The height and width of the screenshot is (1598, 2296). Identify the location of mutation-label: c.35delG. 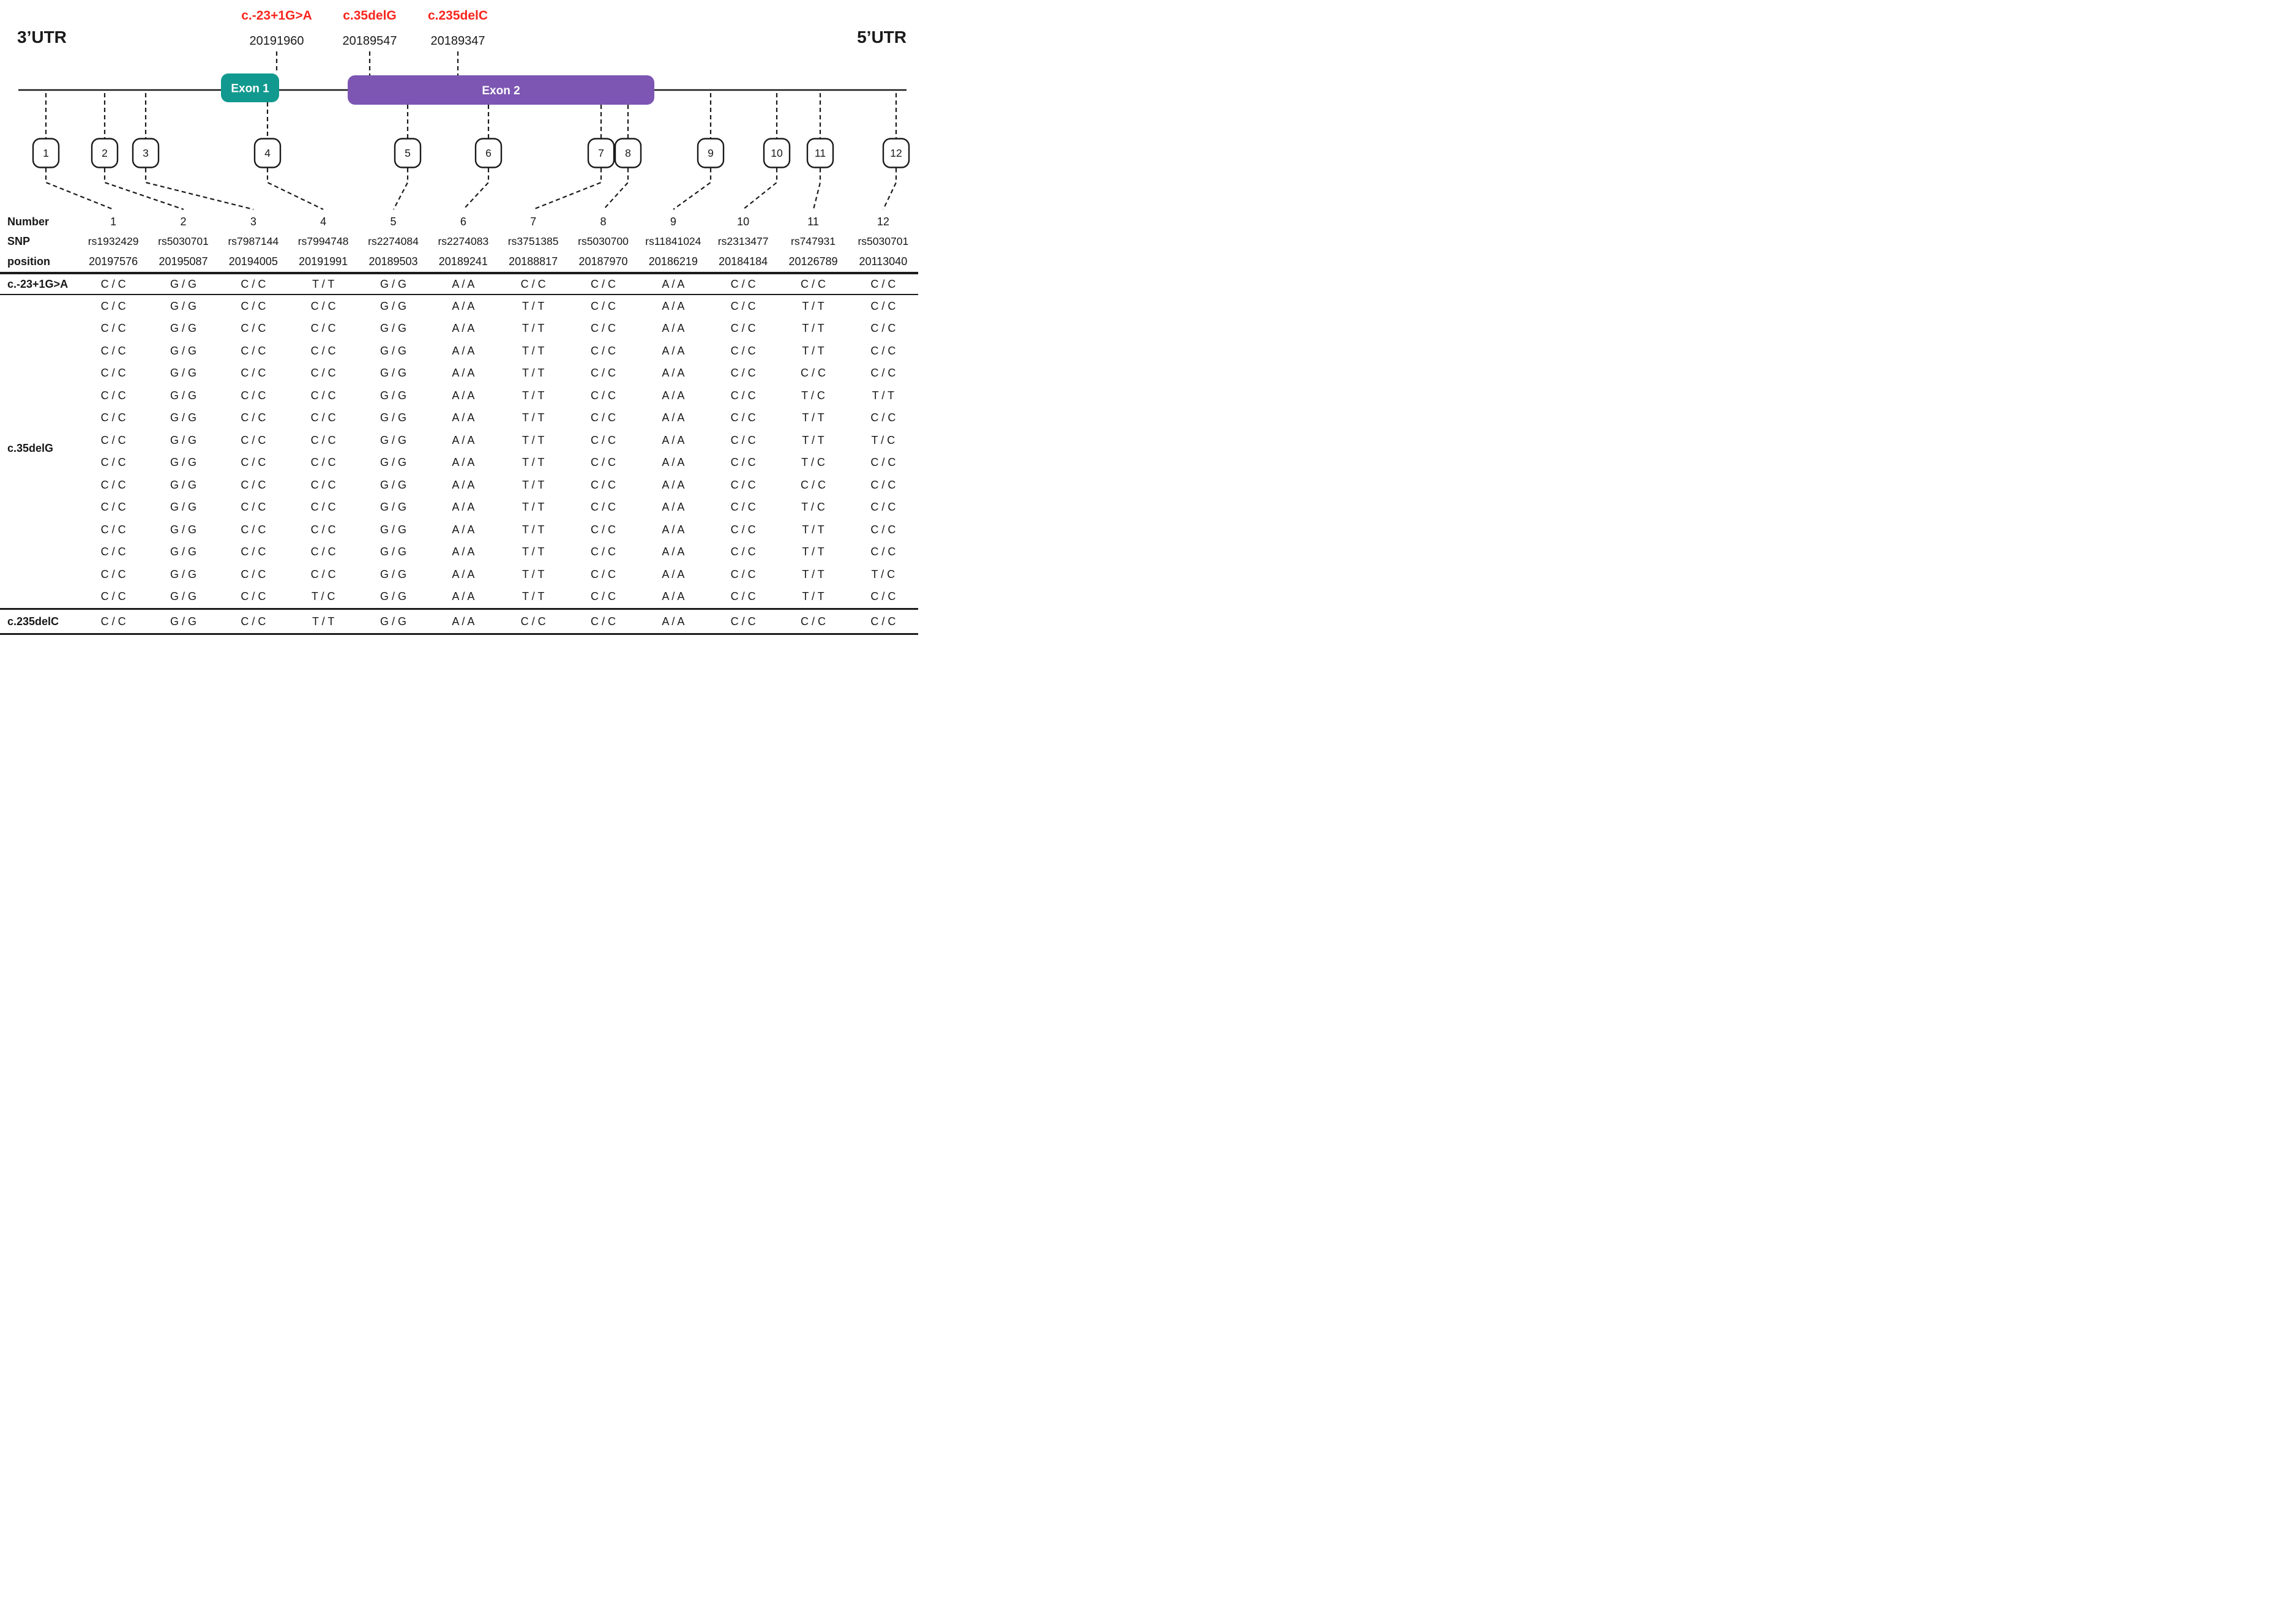
(370, 16).